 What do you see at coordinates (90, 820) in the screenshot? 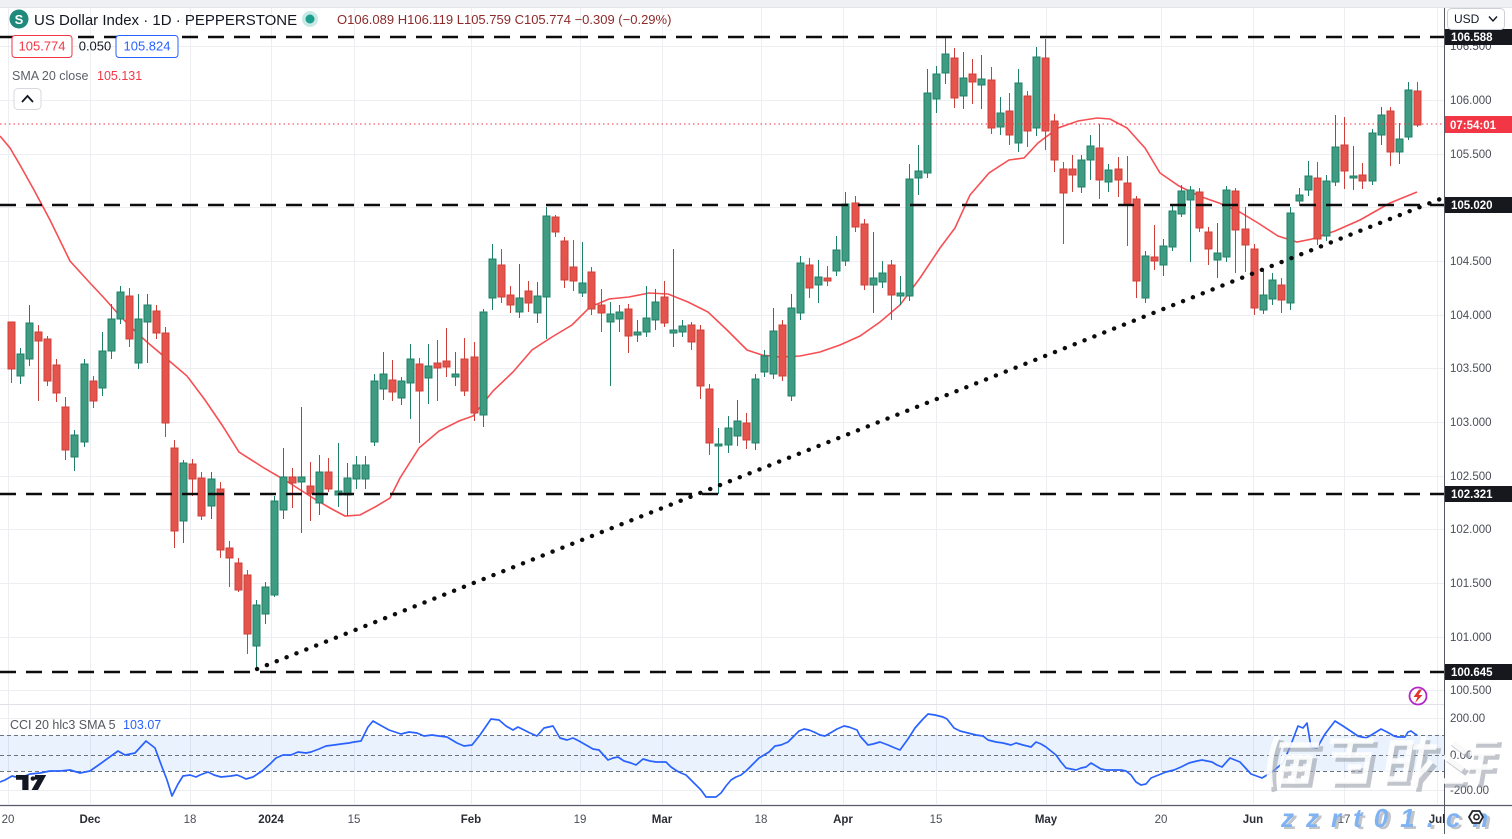
I see `svg-text: Dec` at bounding box center [90, 820].